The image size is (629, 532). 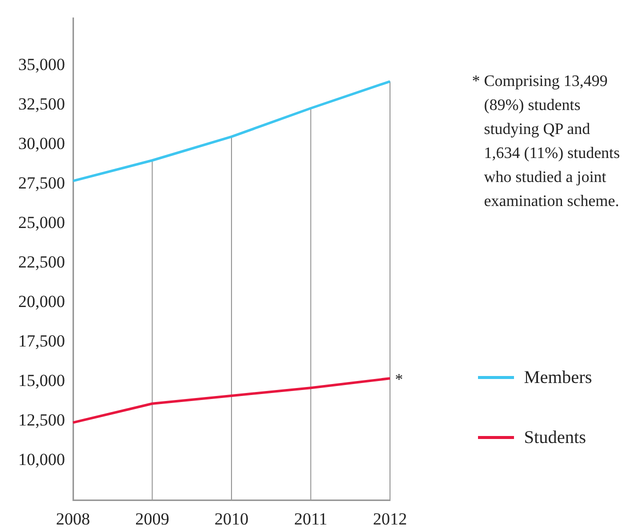 I want to click on annotation: *, so click(x=399, y=380).